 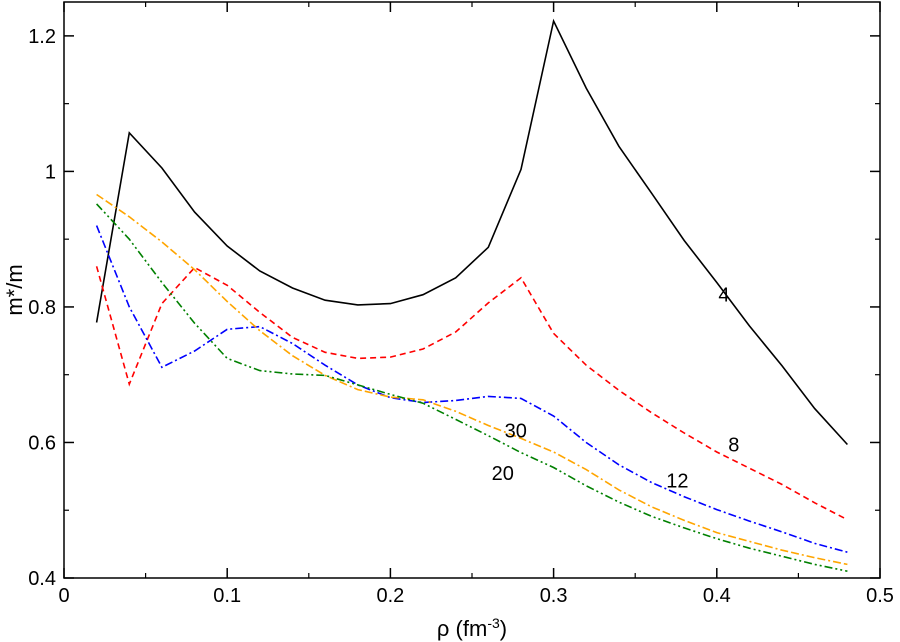 I want to click on x-tick-label: 0.3, so click(x=554, y=596).